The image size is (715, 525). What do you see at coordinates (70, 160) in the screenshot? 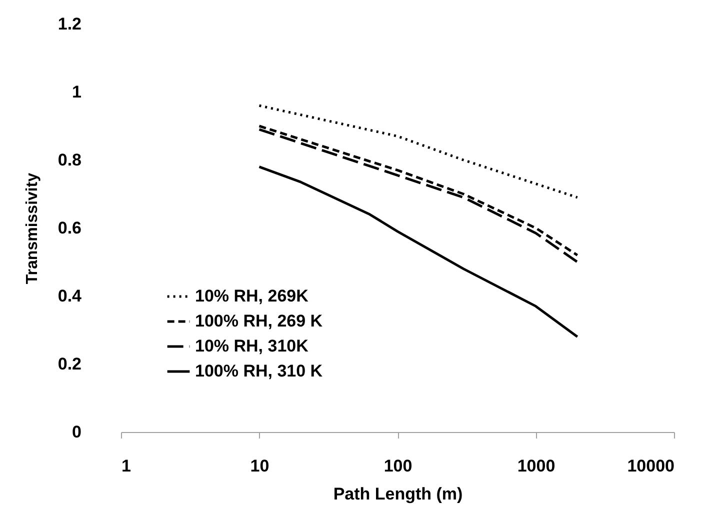
I see `y-tick-label: 0.8` at bounding box center [70, 160].